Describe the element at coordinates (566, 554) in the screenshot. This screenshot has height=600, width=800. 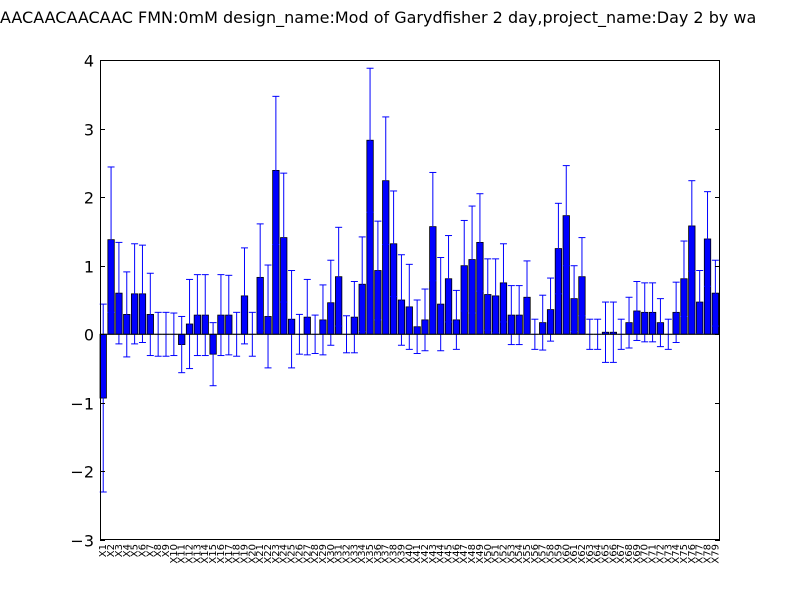
I see `x-tick-label: X60` at that location.